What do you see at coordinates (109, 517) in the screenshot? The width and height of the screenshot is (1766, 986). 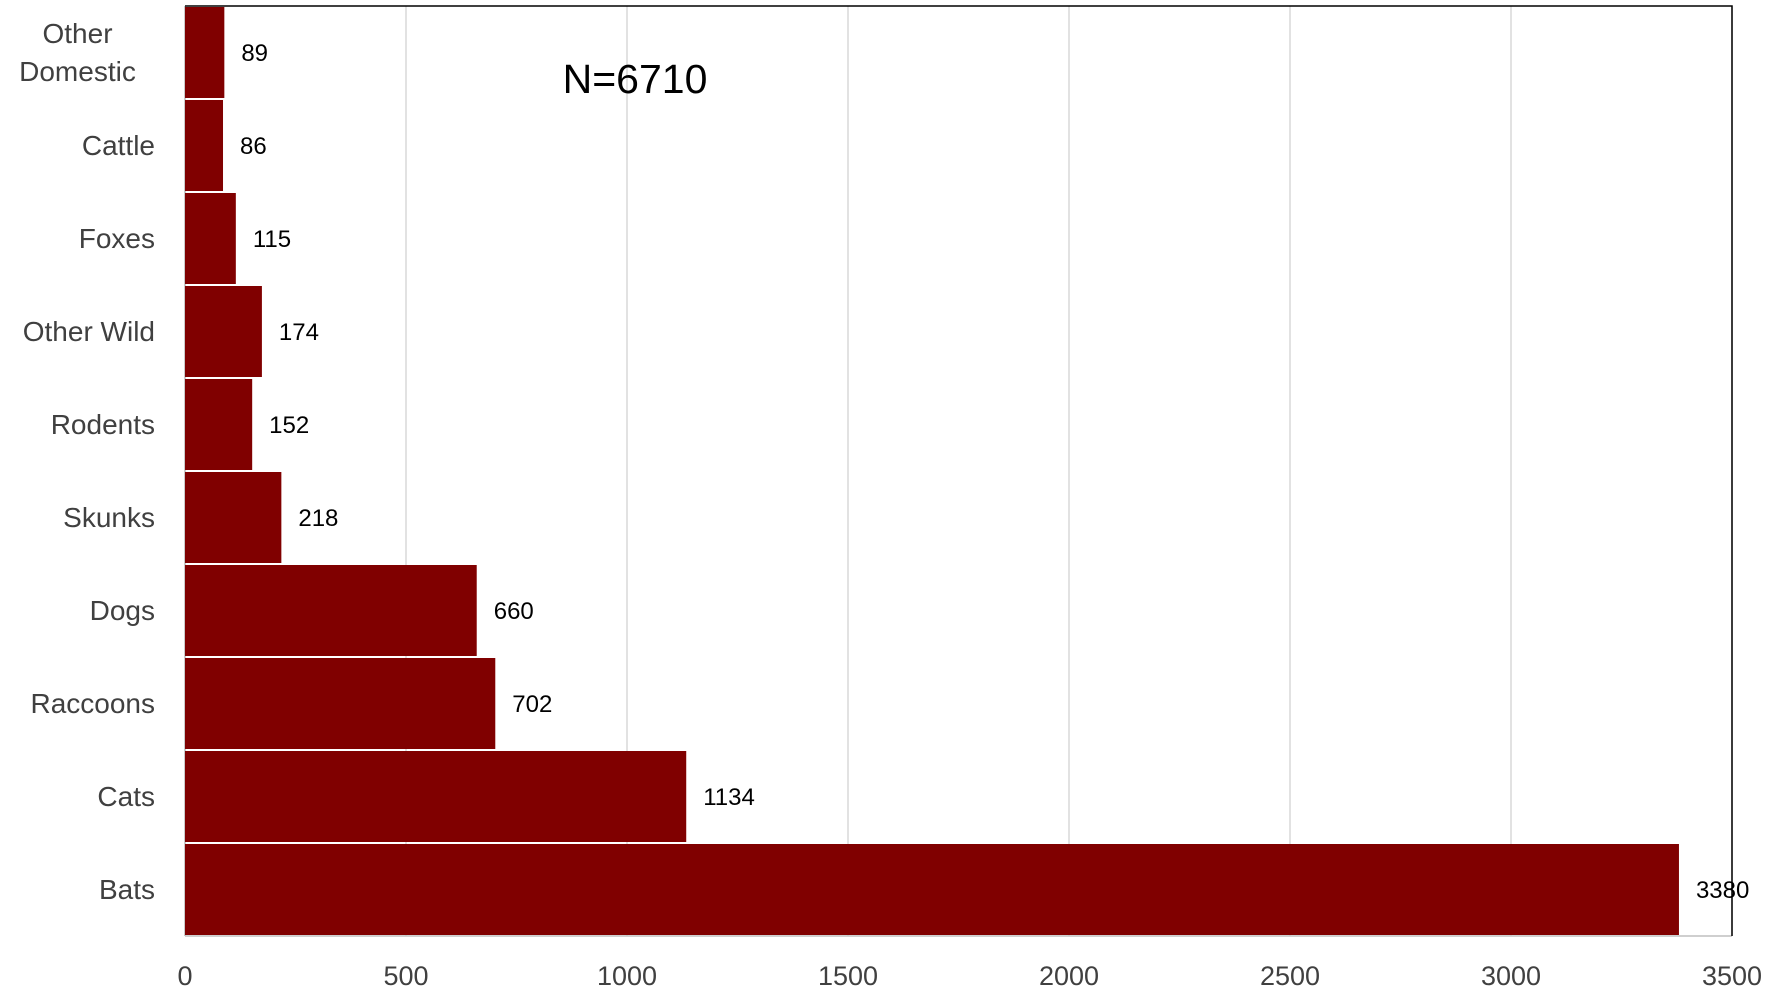 I see `y-tick-label: Skunks` at bounding box center [109, 517].